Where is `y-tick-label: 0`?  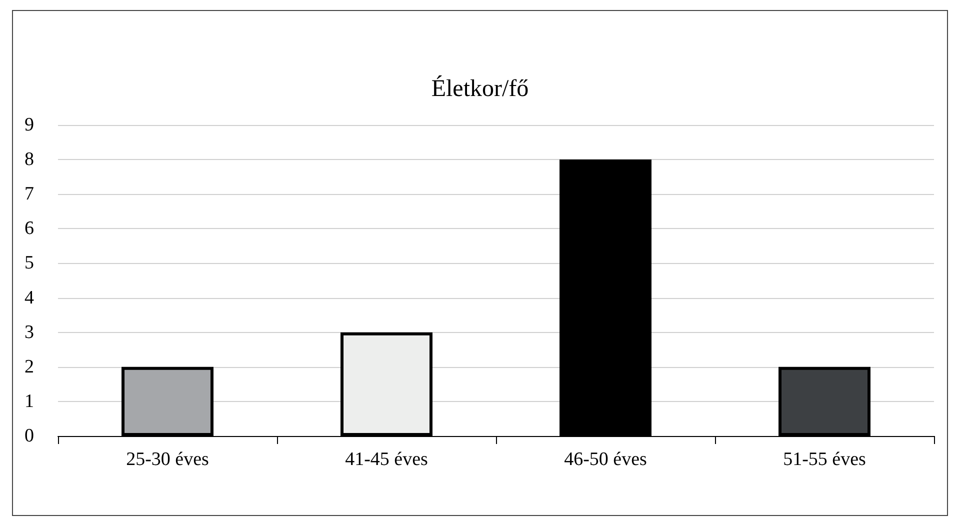
y-tick-label: 0 is located at coordinates (29, 436).